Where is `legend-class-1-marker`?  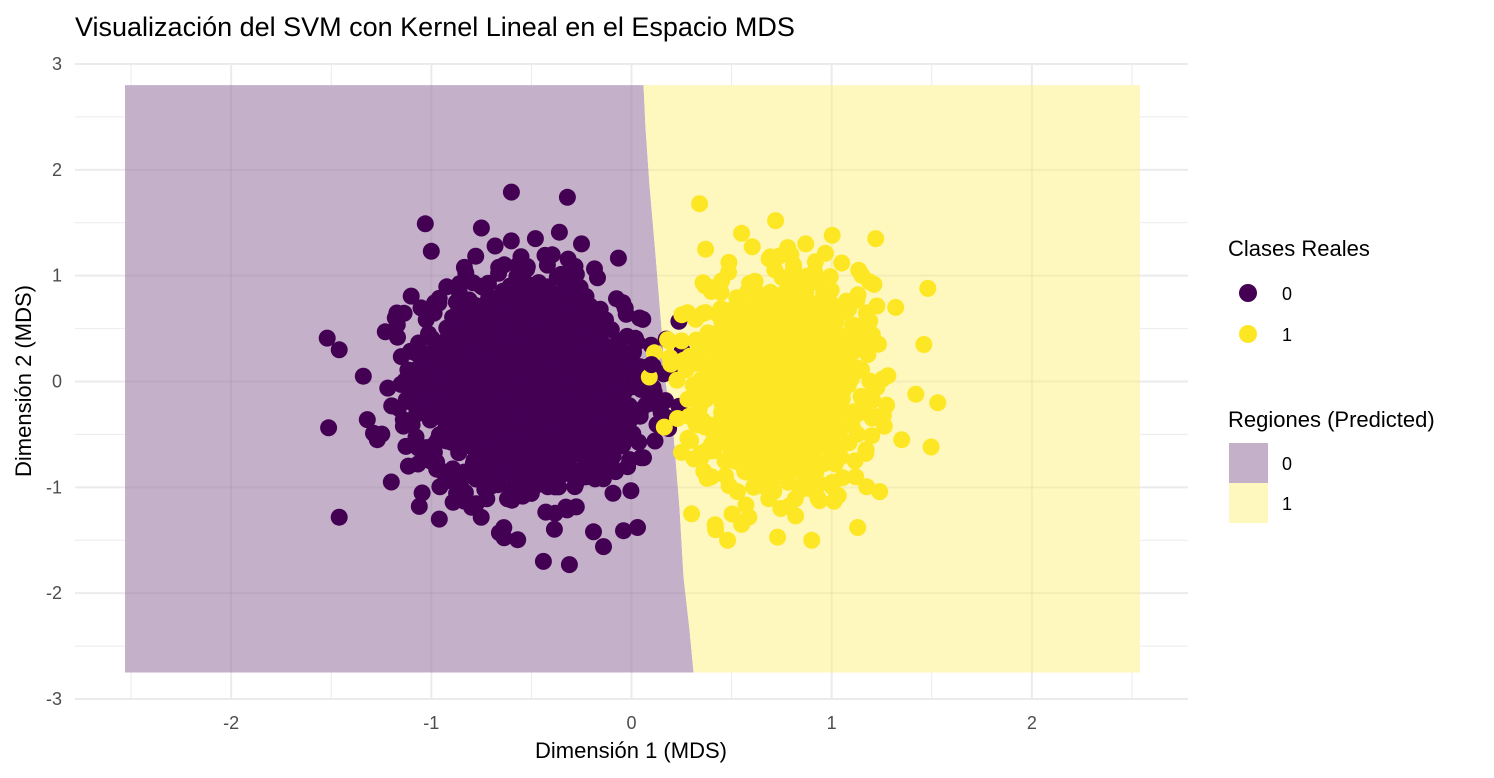 legend-class-1-marker is located at coordinates (1248, 334).